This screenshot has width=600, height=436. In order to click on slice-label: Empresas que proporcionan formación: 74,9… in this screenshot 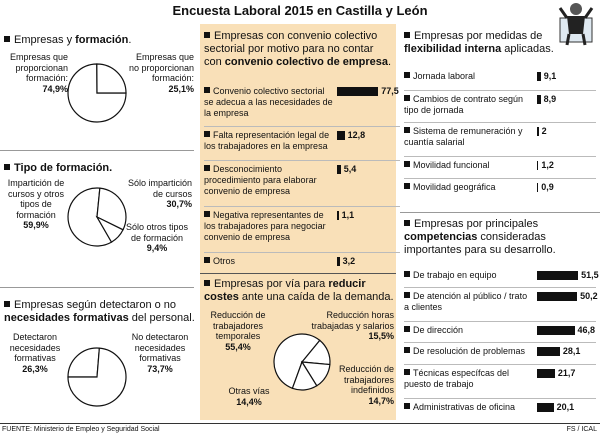, I will do `click(35, 73)`.